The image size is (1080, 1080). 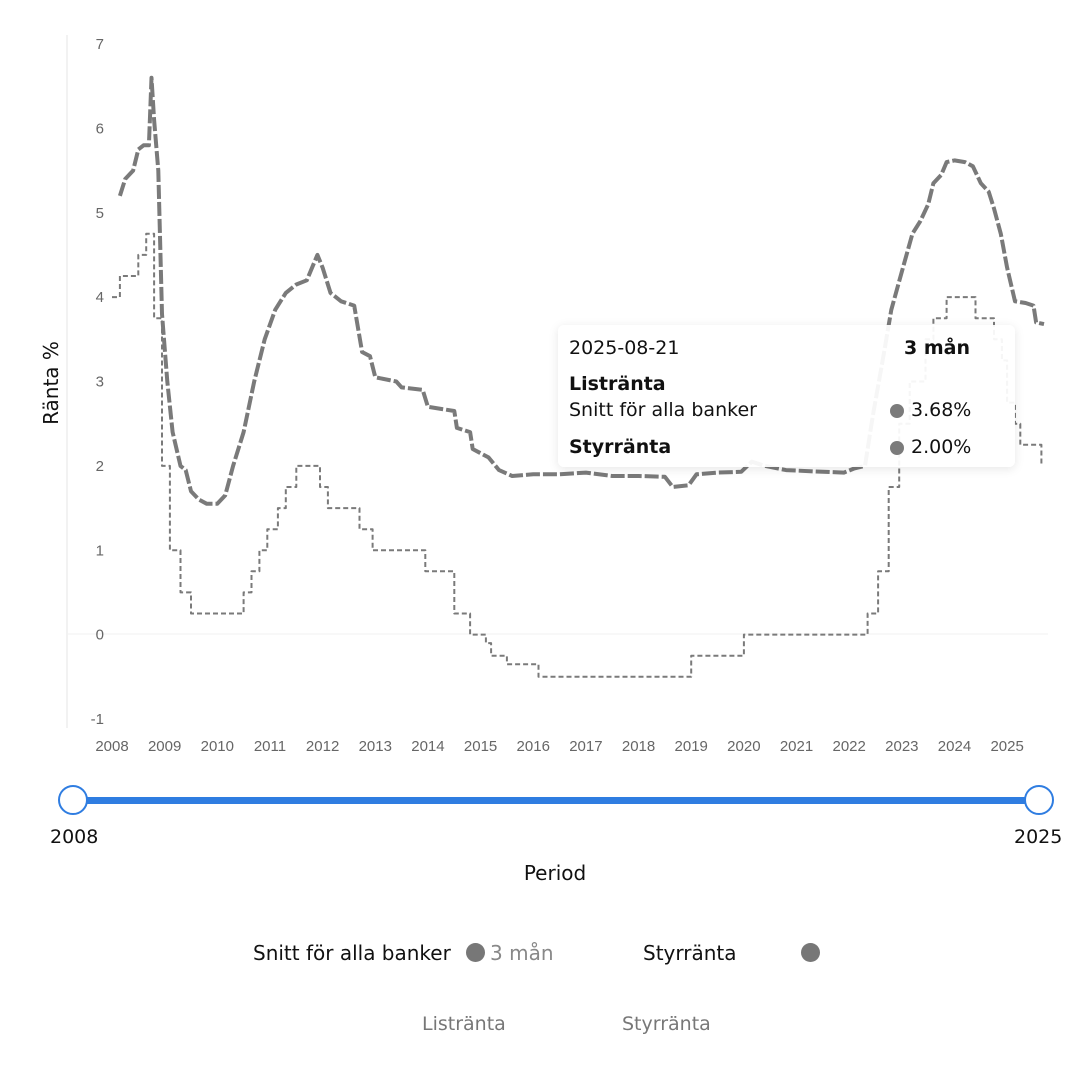 I want to click on tooltip-series2-title: Styrränta, so click(x=620, y=447).